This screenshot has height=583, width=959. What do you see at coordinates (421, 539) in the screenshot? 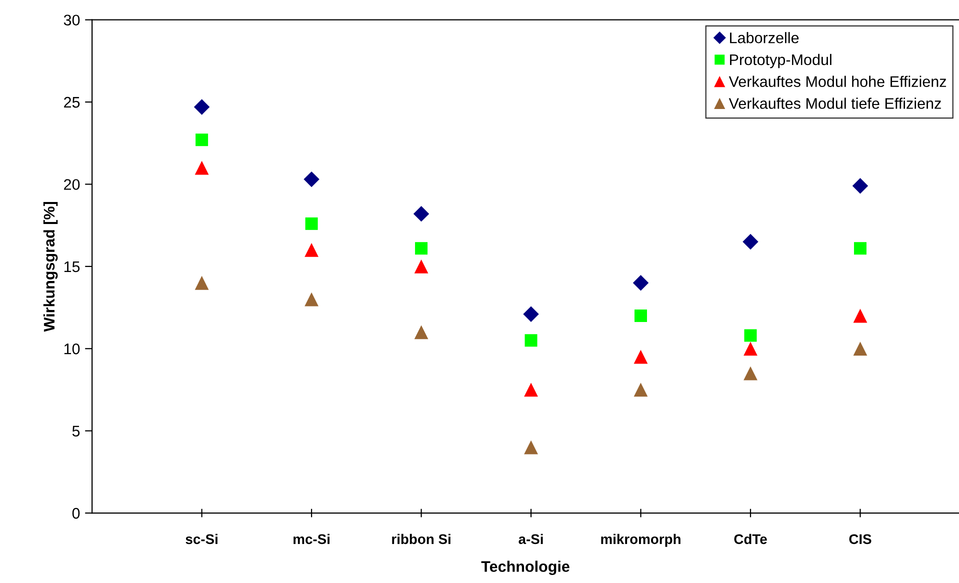
I see `x-tick-label: ribbon Si` at bounding box center [421, 539].